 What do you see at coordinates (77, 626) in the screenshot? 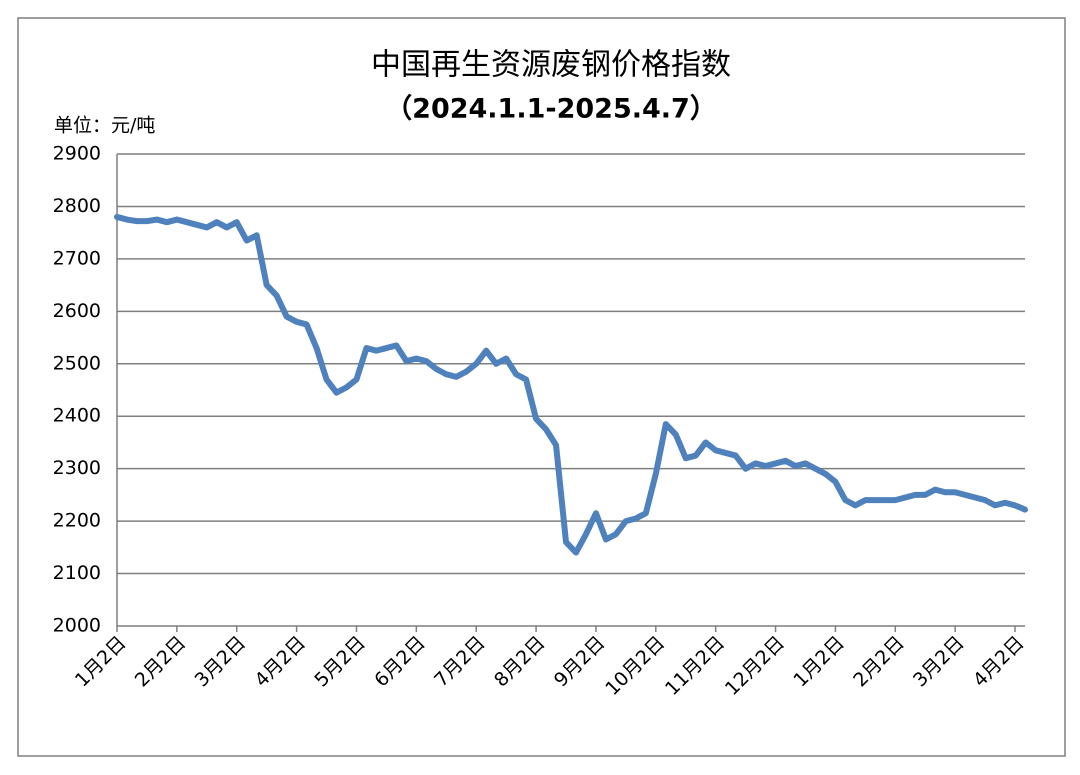
I see `y-tick-label: 2000` at bounding box center [77, 626].